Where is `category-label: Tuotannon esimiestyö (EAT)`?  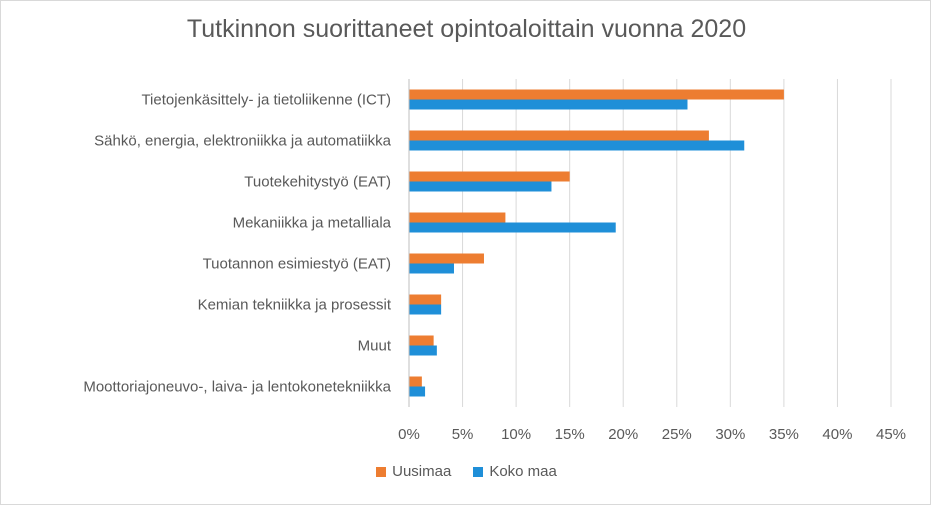 category-label: Tuotannon esimiestyö (EAT) is located at coordinates (297, 264).